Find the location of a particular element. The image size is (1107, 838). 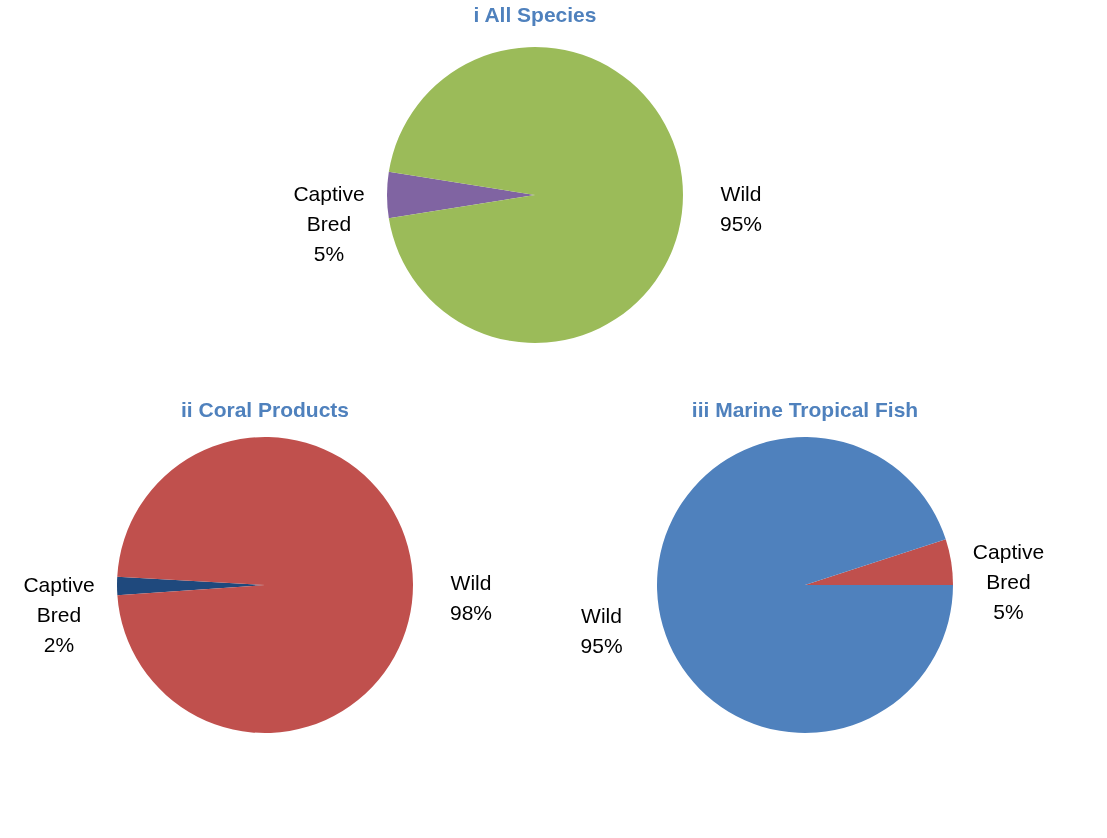

chart-title: iii Marine Tropical Fish is located at coordinates (805, 409).